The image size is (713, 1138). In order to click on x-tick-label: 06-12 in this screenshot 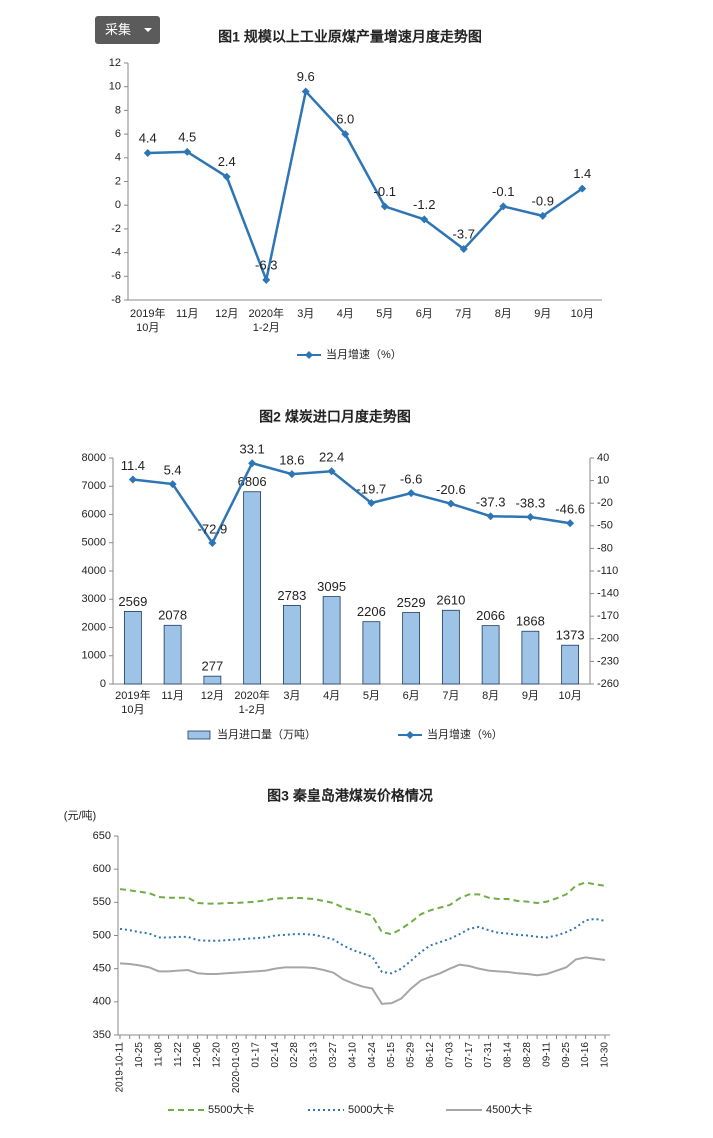, I will do `click(430, 1055)`.